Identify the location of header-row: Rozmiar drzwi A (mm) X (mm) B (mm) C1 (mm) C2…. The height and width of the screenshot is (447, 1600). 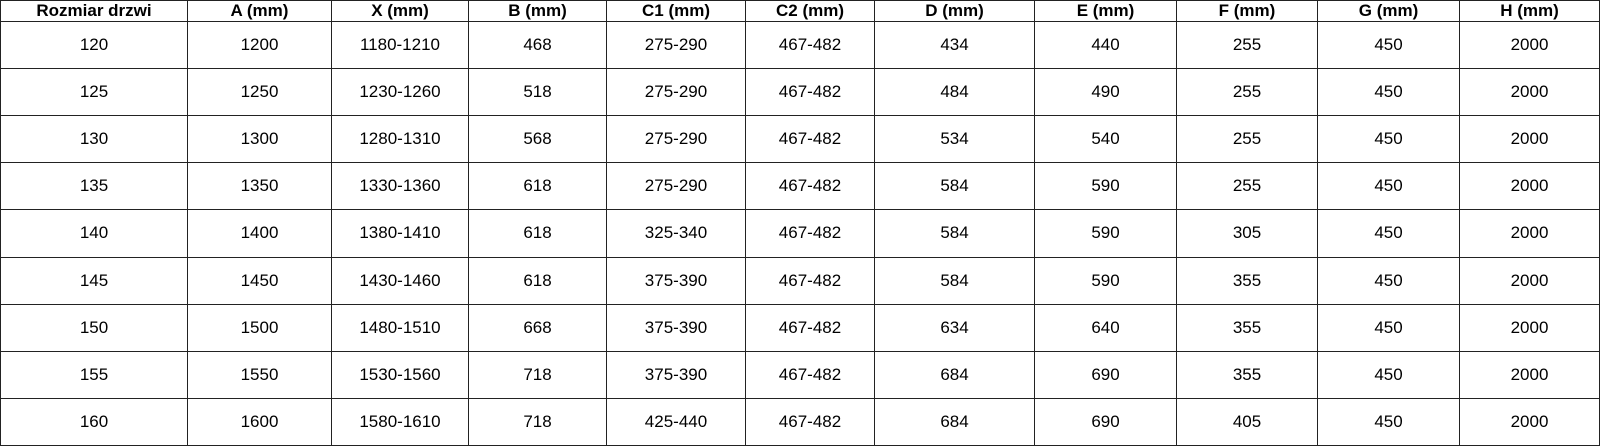
(800, 11).